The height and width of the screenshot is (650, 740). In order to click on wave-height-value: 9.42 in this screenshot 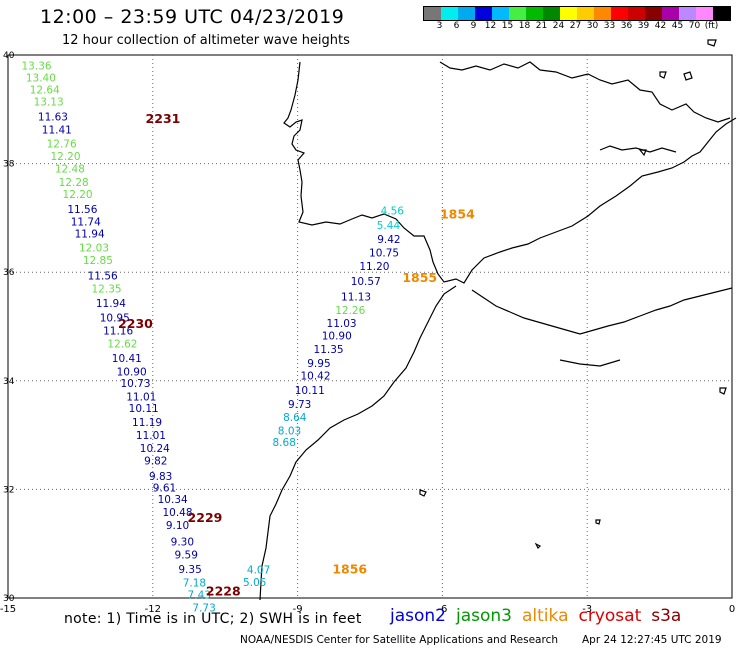, I will do `click(388, 240)`.